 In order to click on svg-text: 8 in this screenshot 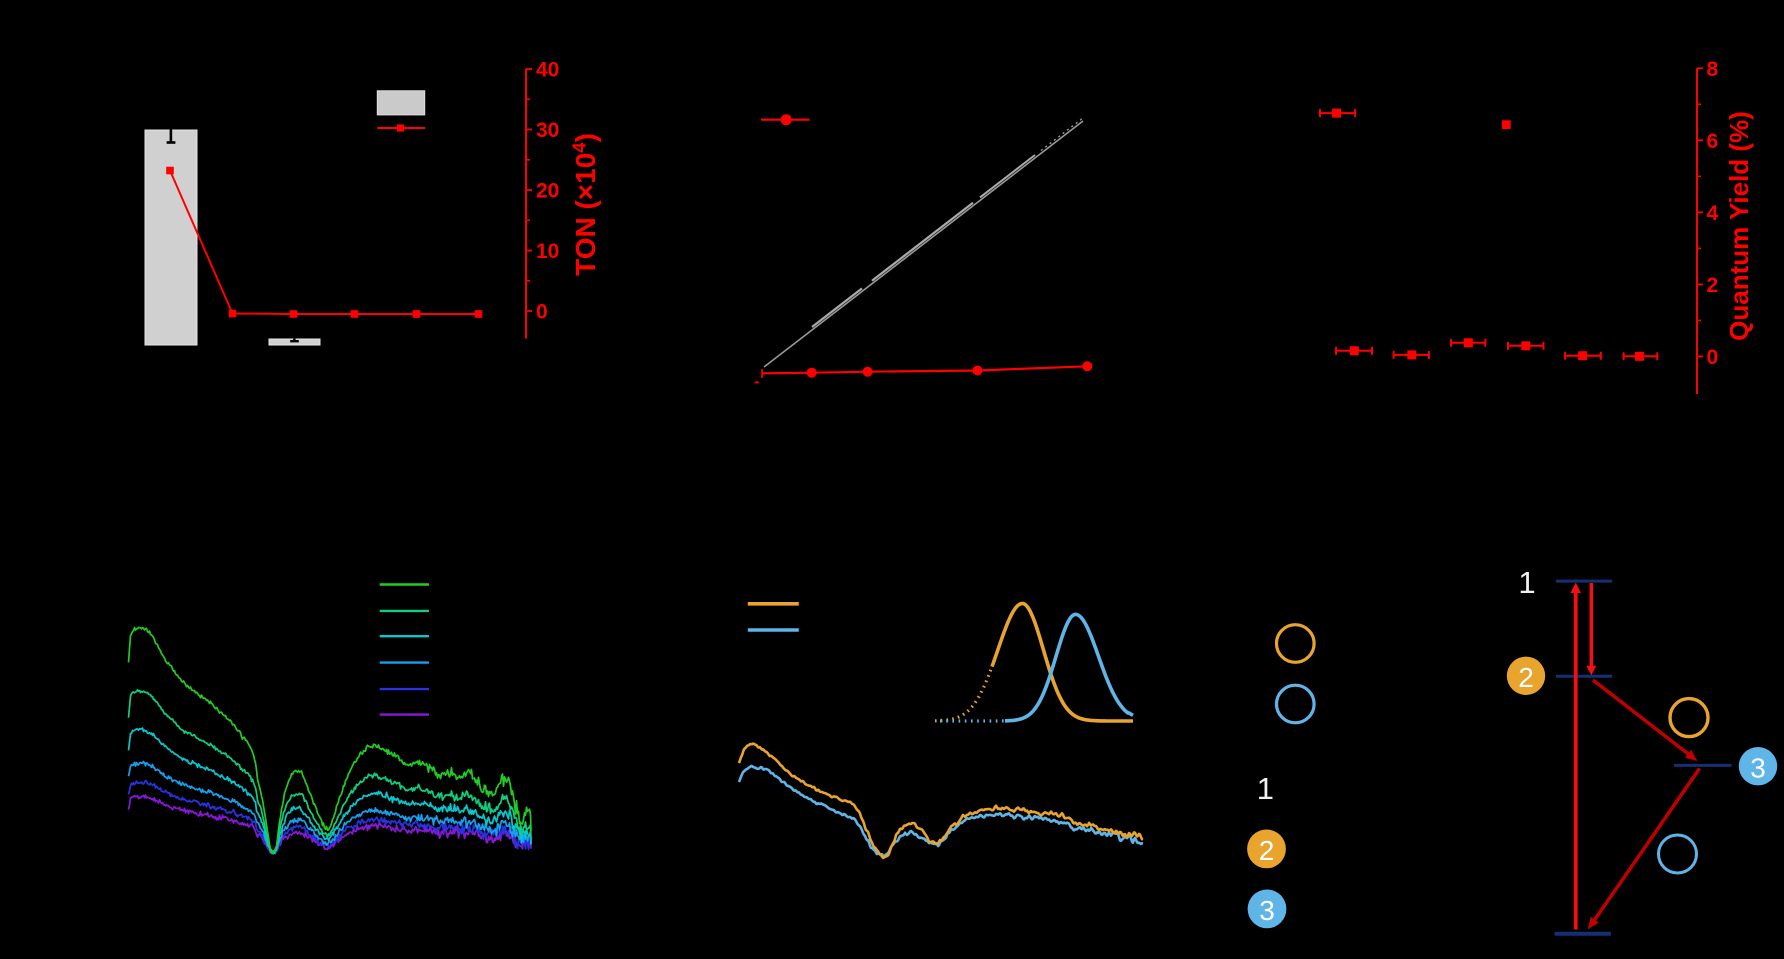, I will do `click(1713, 69)`.